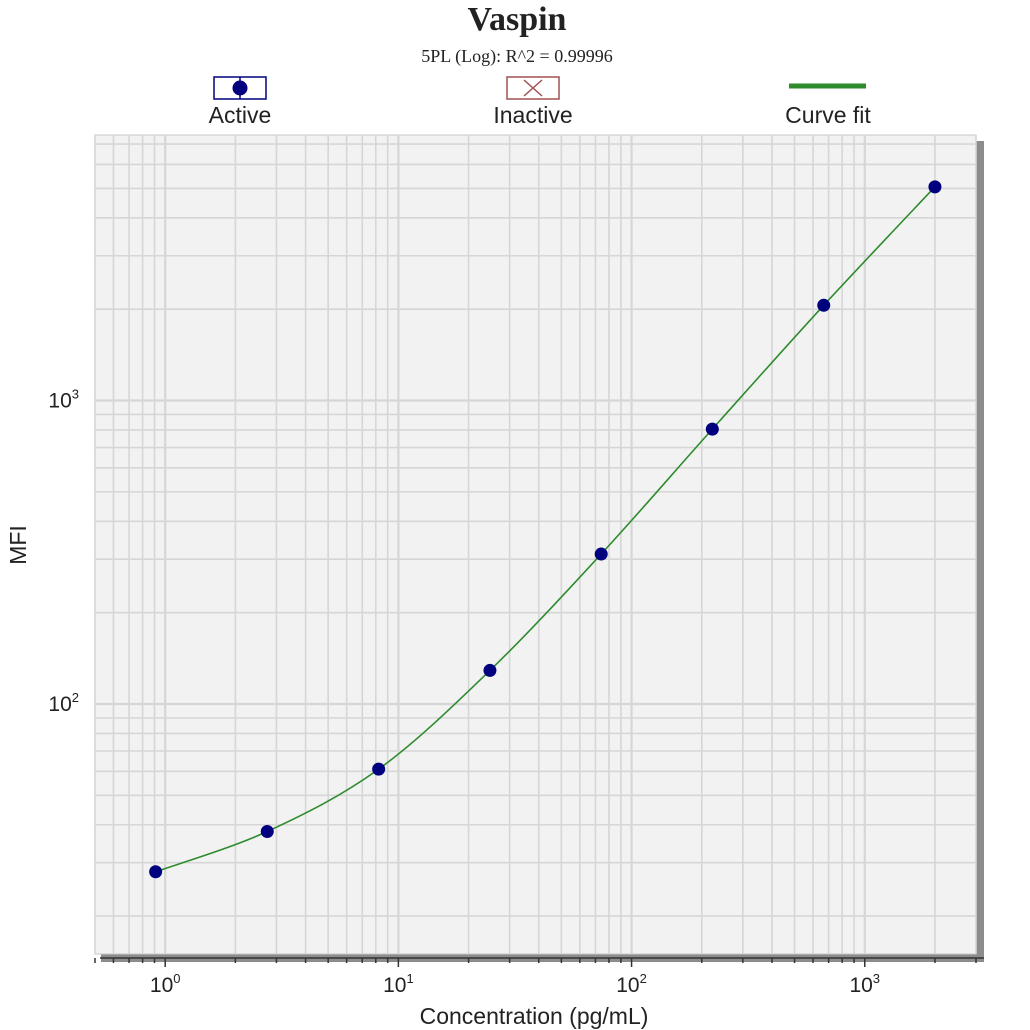  I want to click on y-tick-label: 10², so click(63, 703).